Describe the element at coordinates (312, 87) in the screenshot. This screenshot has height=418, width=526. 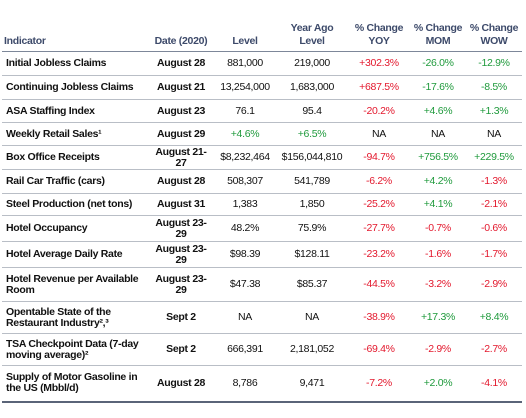
I see `table-cell: 1,683,000` at that location.